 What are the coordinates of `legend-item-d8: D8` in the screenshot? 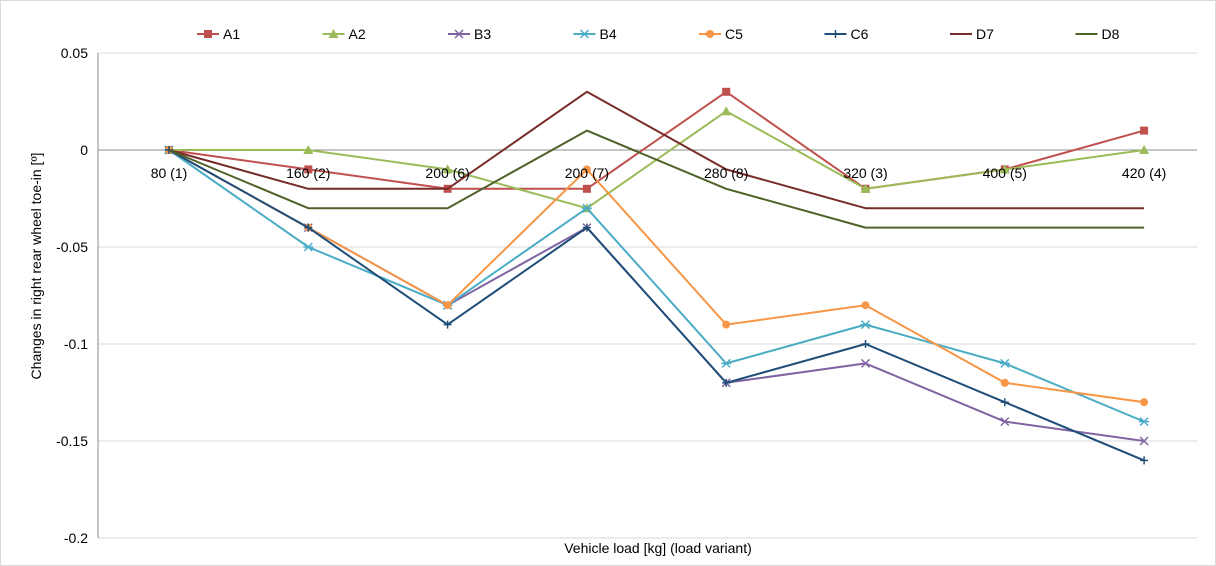 It's located at (1097, 34).